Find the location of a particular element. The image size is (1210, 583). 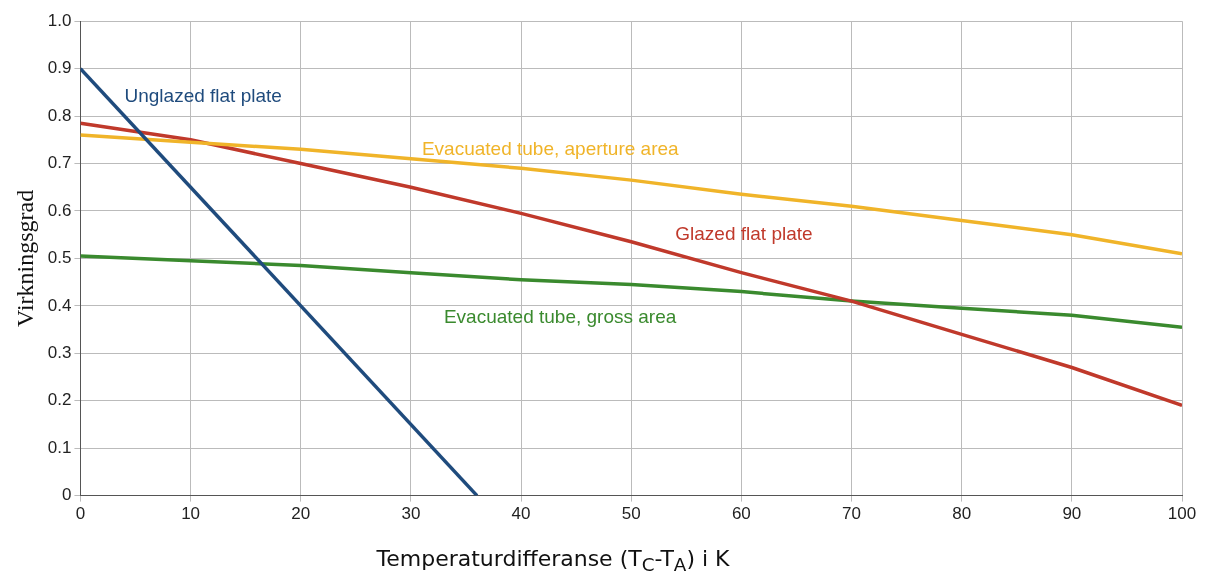

series-label: Evacuated tube, aperture area is located at coordinates (550, 148).